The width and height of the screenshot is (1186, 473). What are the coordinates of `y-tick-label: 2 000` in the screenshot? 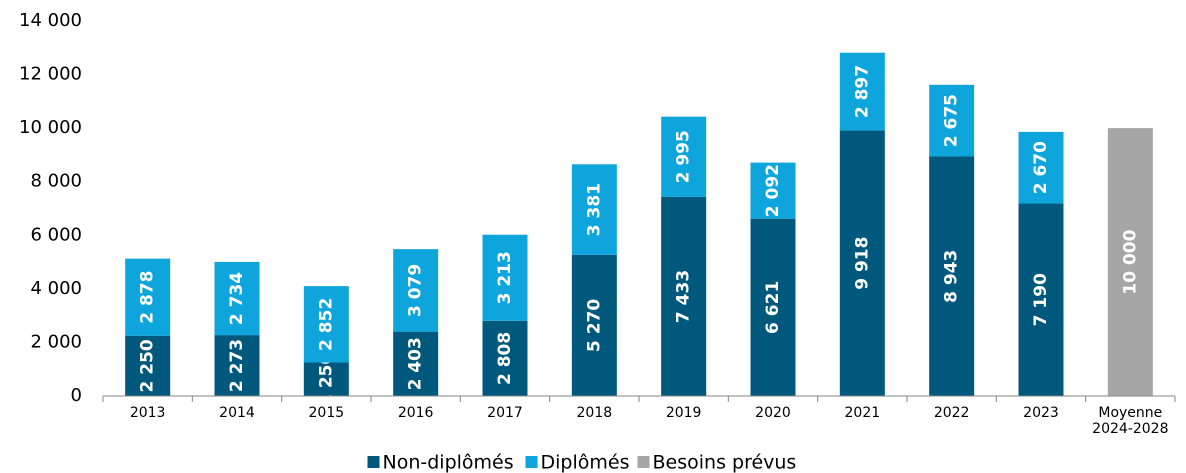 It's located at (56, 341).